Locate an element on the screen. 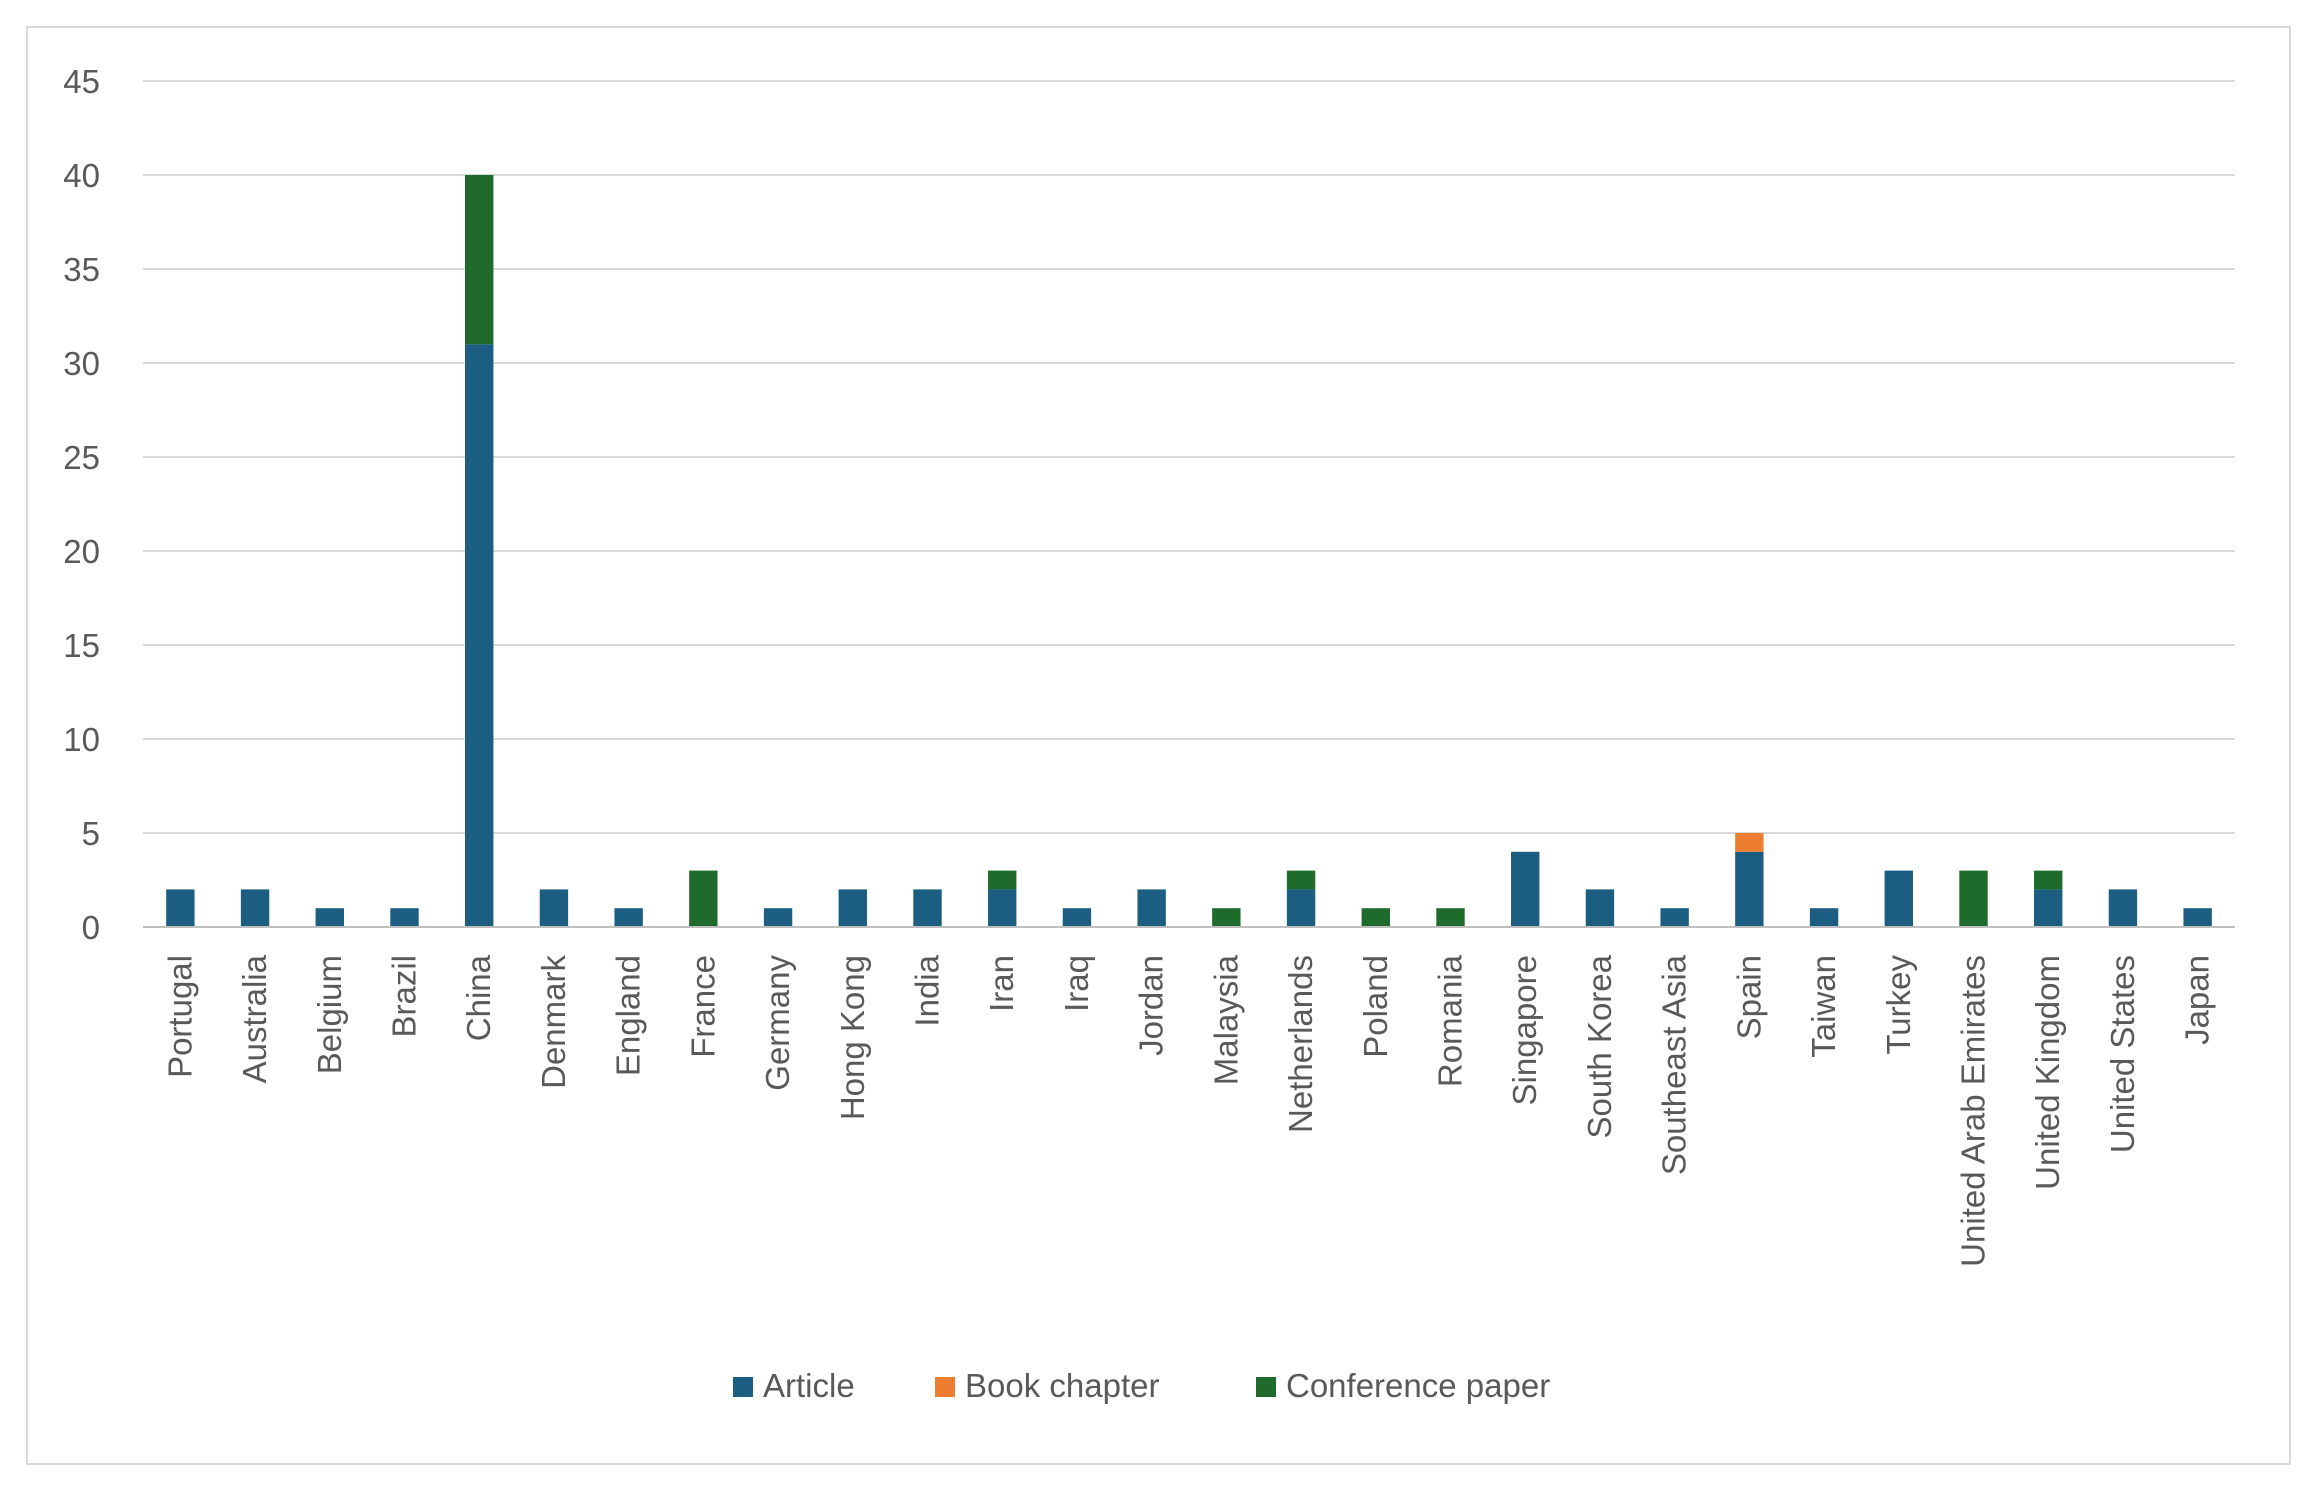 This screenshot has width=2317, height=1491. category-label: Turkey is located at coordinates (1898, 1005).